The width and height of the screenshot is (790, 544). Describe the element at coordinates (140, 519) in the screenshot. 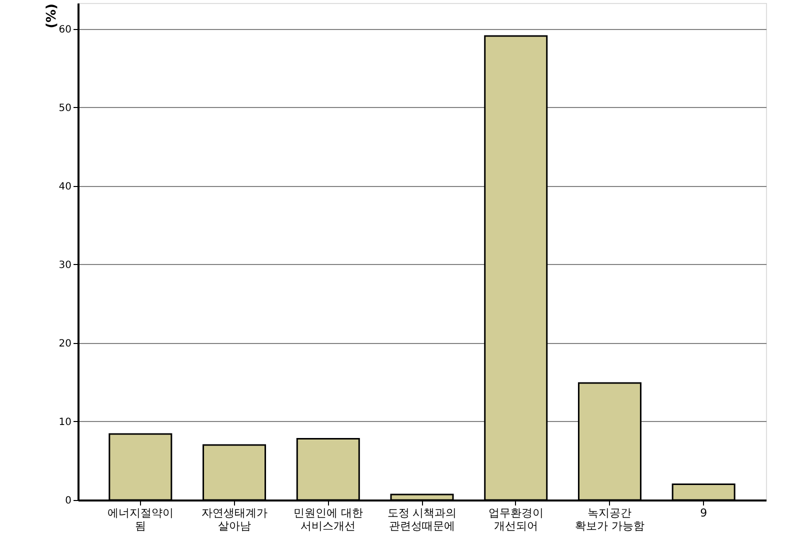

I see `x-tick-label: 에너지절약이 됨` at that location.